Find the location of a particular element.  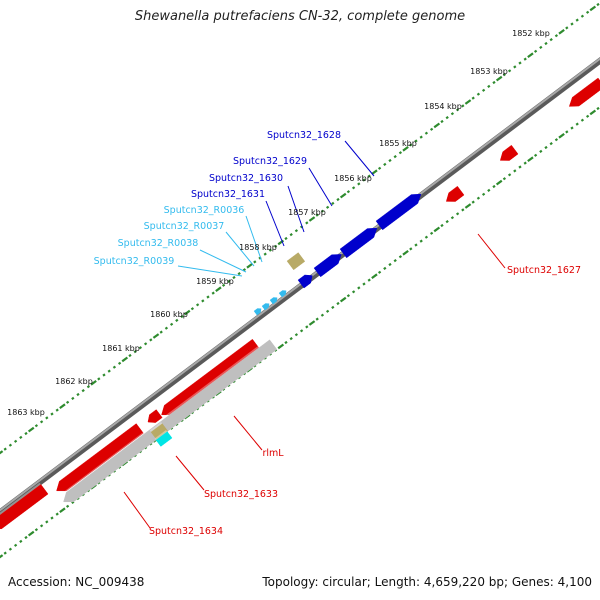

gene-sputcn32-1629-body is located at coordinates (358, 243).